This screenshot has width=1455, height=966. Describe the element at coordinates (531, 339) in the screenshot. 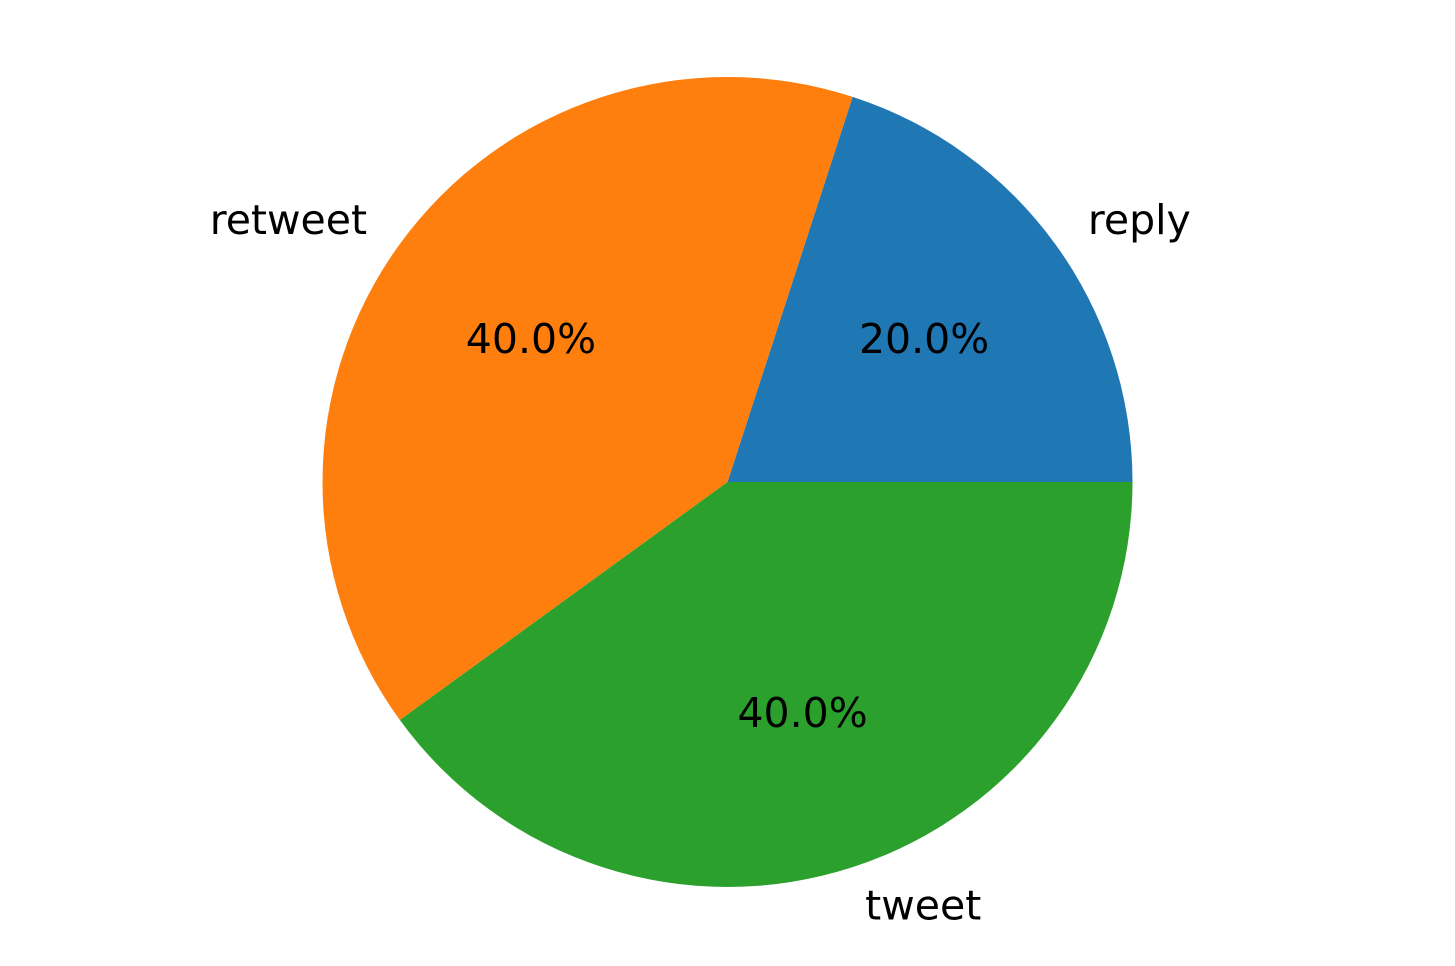

I see `percent-label-retweet: 40.0%` at that location.